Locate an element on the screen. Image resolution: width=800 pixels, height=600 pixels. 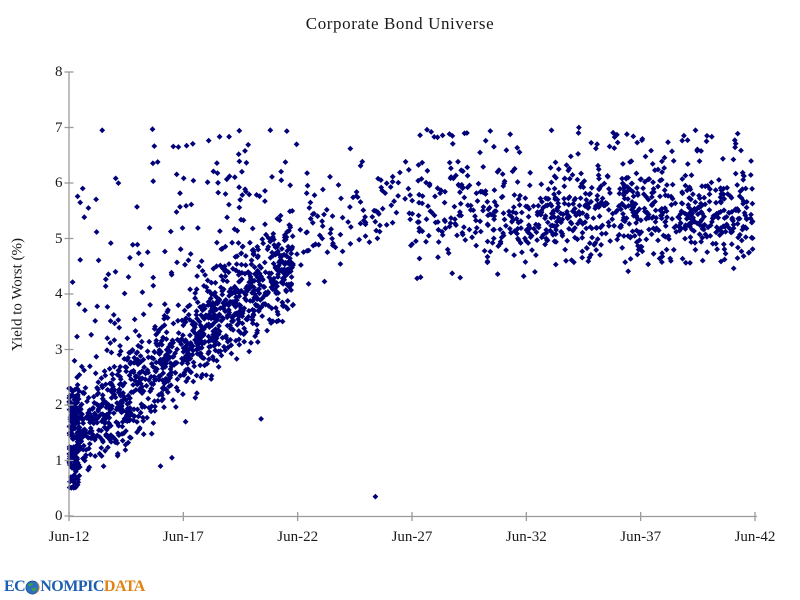
econompicdata-logo: EC NOMPIC DATA is located at coordinates (74, 587).